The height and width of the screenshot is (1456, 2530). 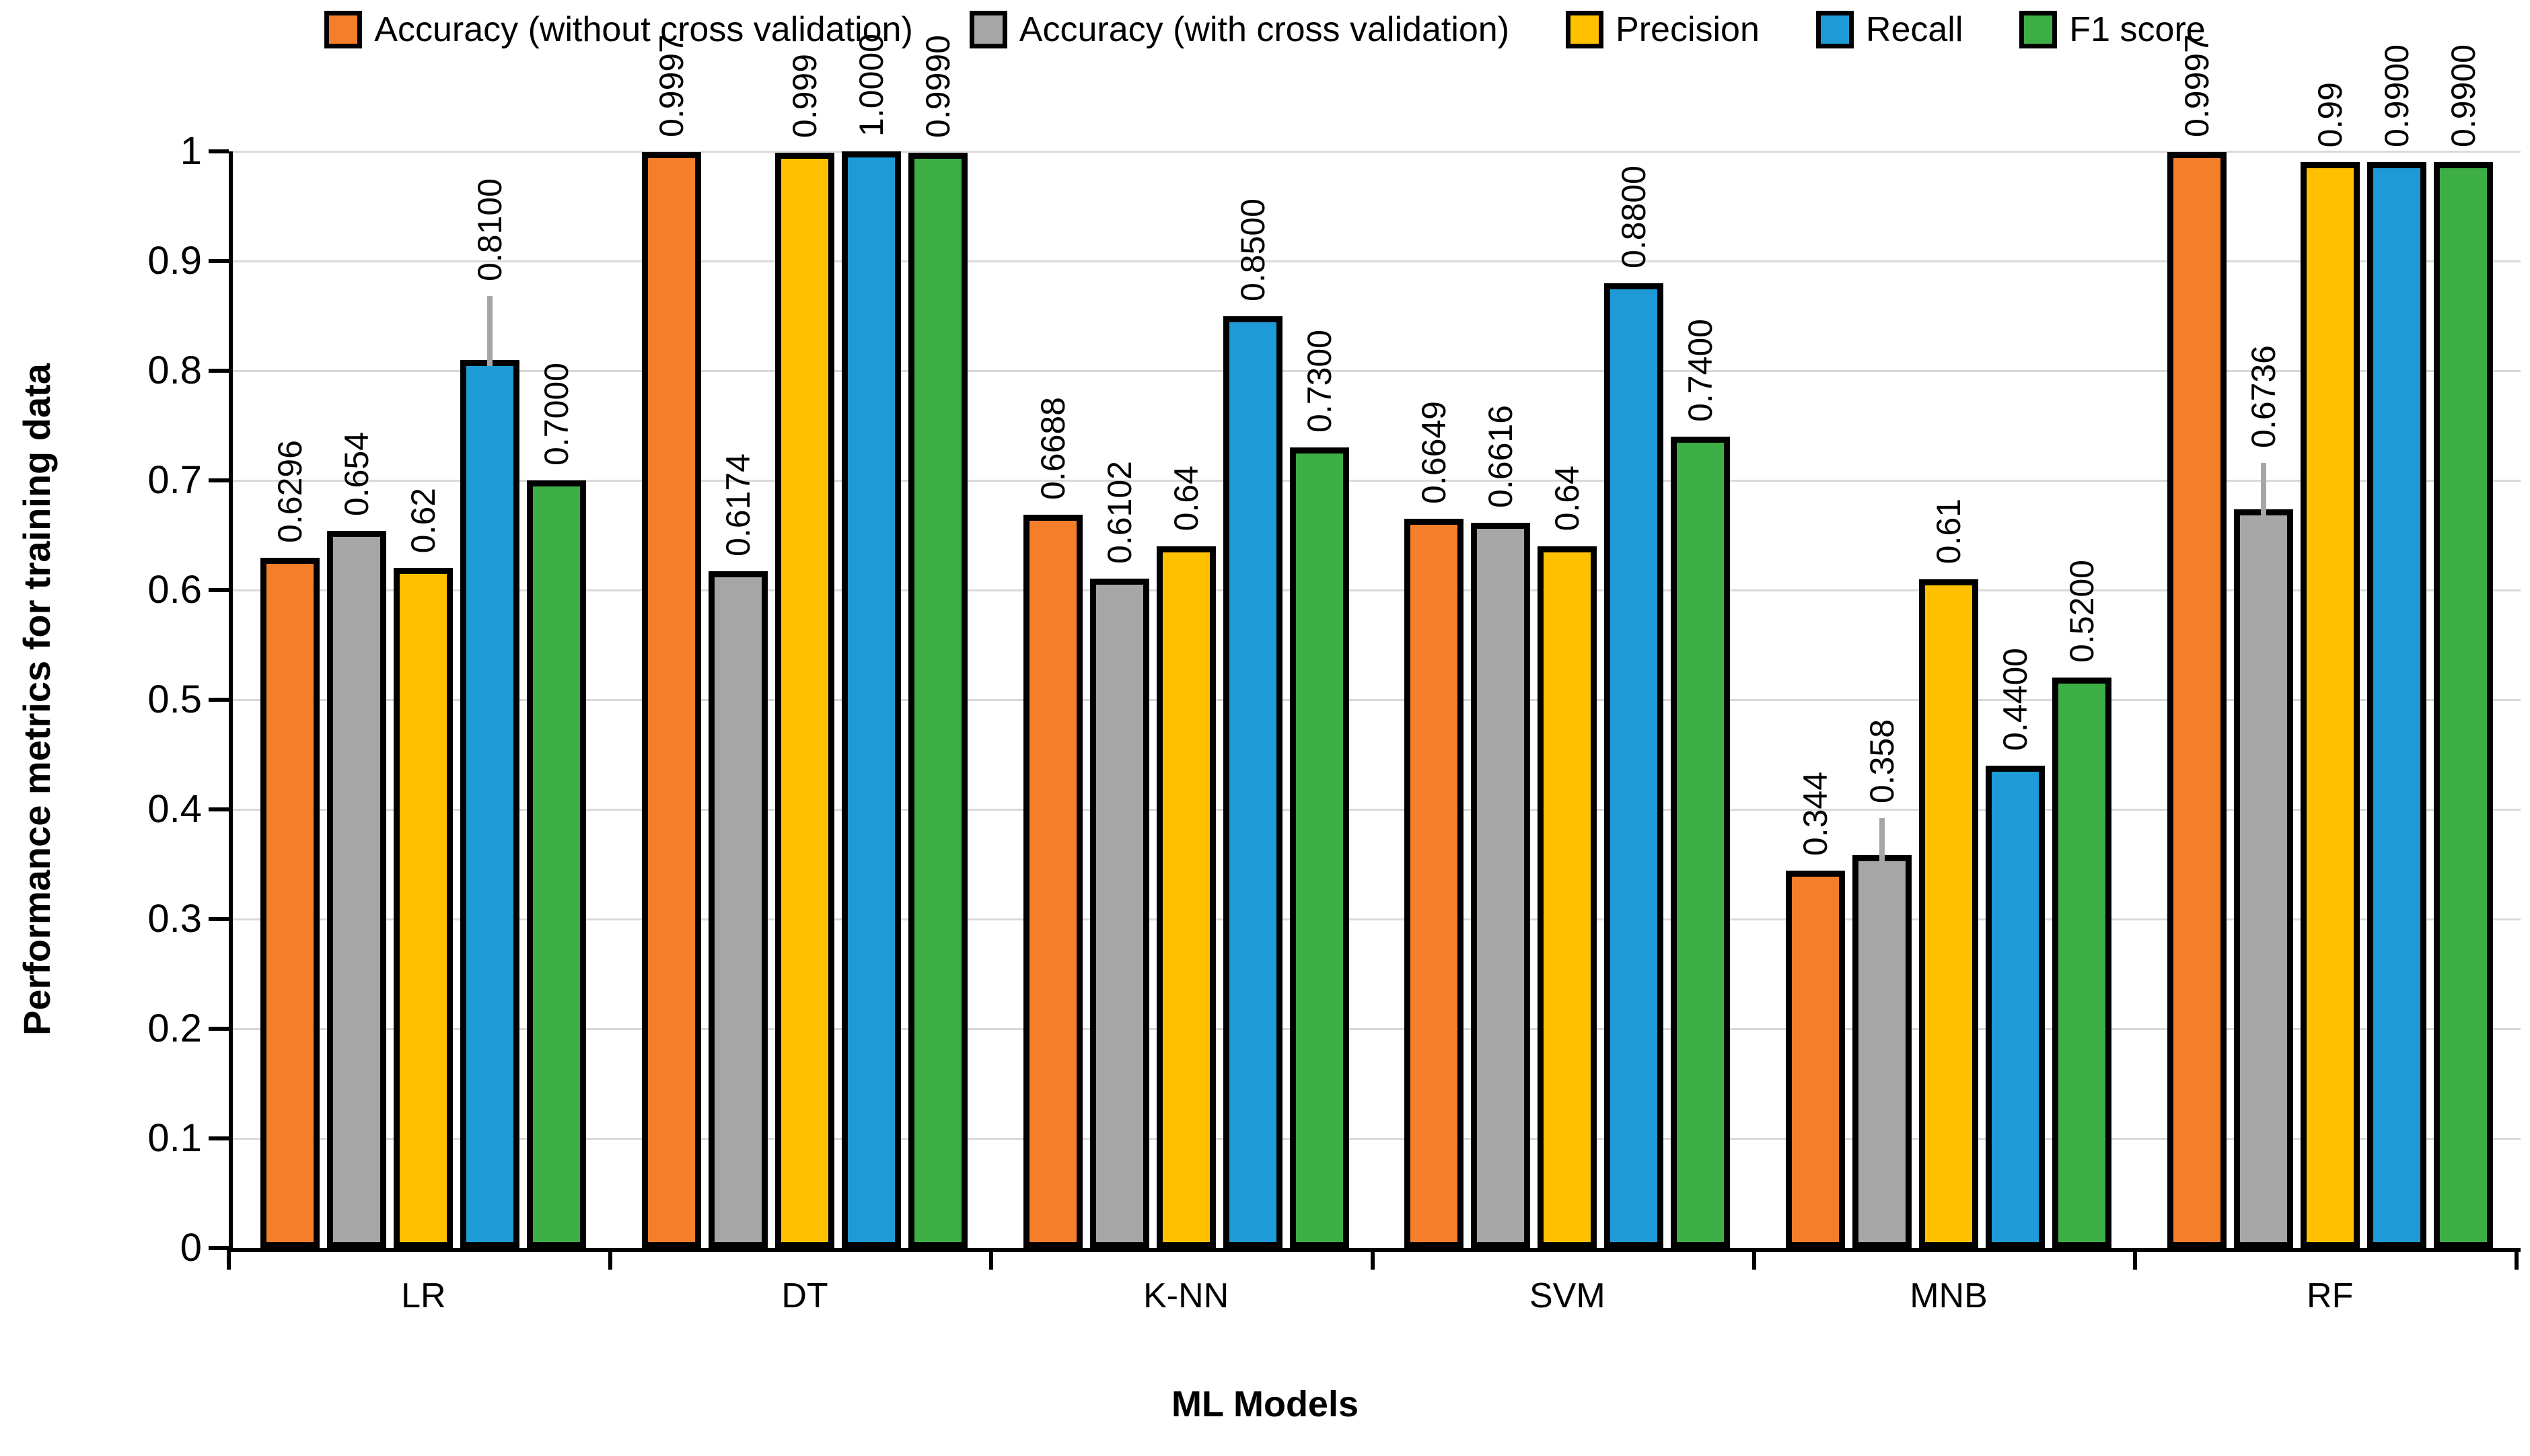 I want to click on bar-slot: 0.358, so click(x=1882, y=699).